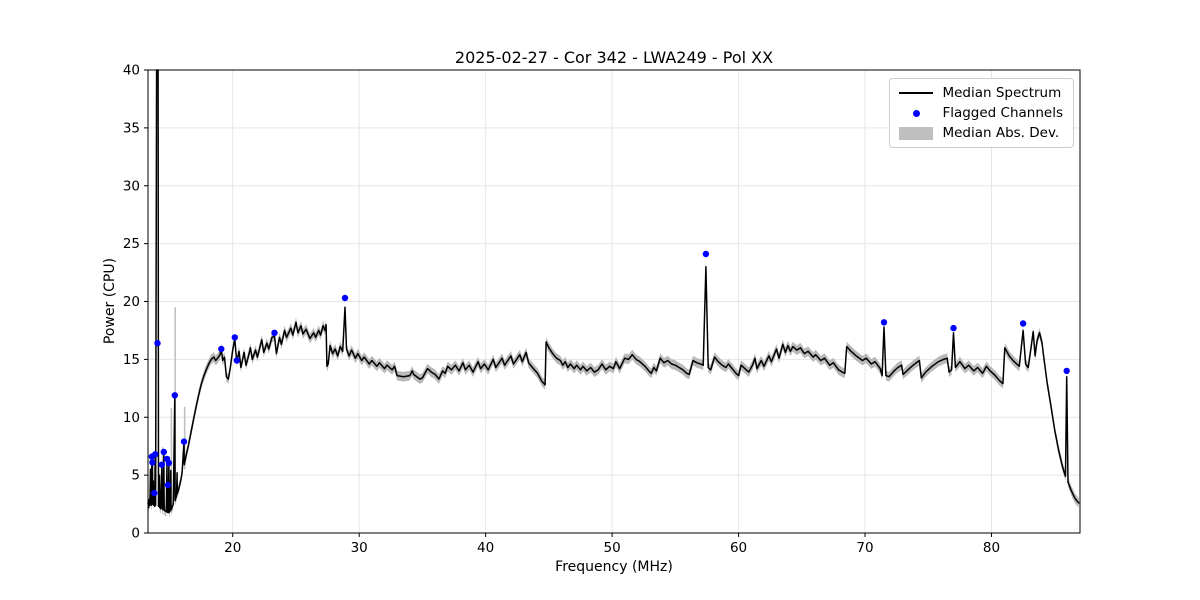 The width and height of the screenshot is (1200, 600). Describe the element at coordinates (110, 301) in the screenshot. I see `y-axis-label: Power (CPU)` at that location.